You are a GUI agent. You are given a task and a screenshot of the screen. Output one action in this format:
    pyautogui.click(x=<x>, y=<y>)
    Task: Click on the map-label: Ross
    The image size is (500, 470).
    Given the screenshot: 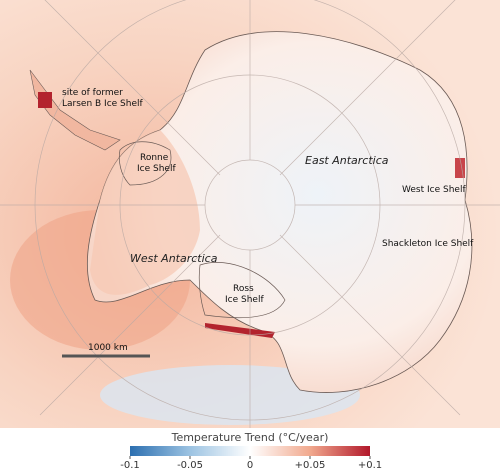 What is the action you would take?
    pyautogui.click(x=243, y=289)
    